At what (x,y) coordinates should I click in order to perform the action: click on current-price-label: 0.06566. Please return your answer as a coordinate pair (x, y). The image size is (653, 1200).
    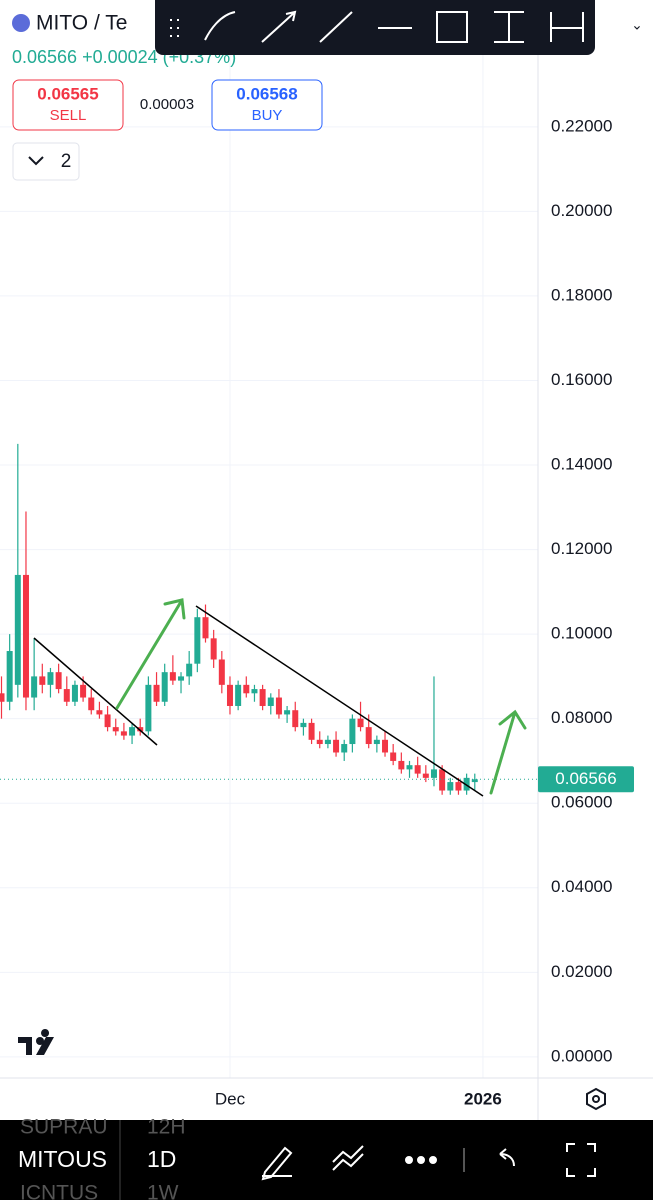
    Looking at the image, I should click on (585, 778).